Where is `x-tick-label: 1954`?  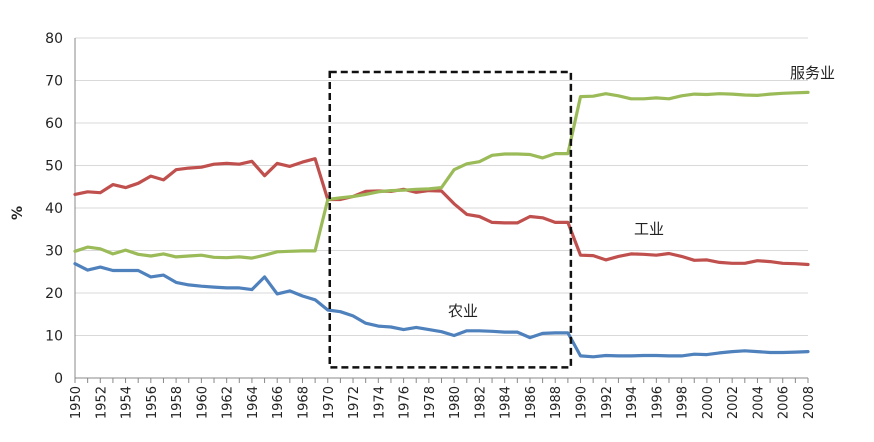 x-tick-label: 1954 is located at coordinates (127, 402).